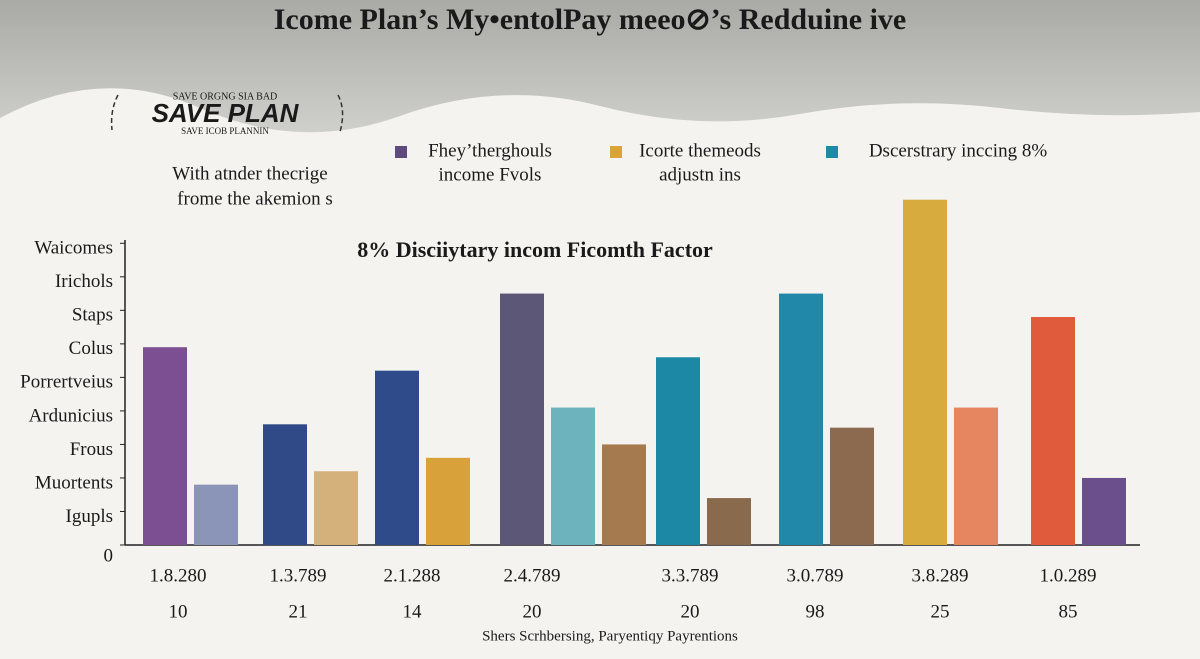 This screenshot has height=659, width=1200. Describe the element at coordinates (225, 96) in the screenshot. I see `stamp-top: SAVE ORGNG SIA BAD` at that location.